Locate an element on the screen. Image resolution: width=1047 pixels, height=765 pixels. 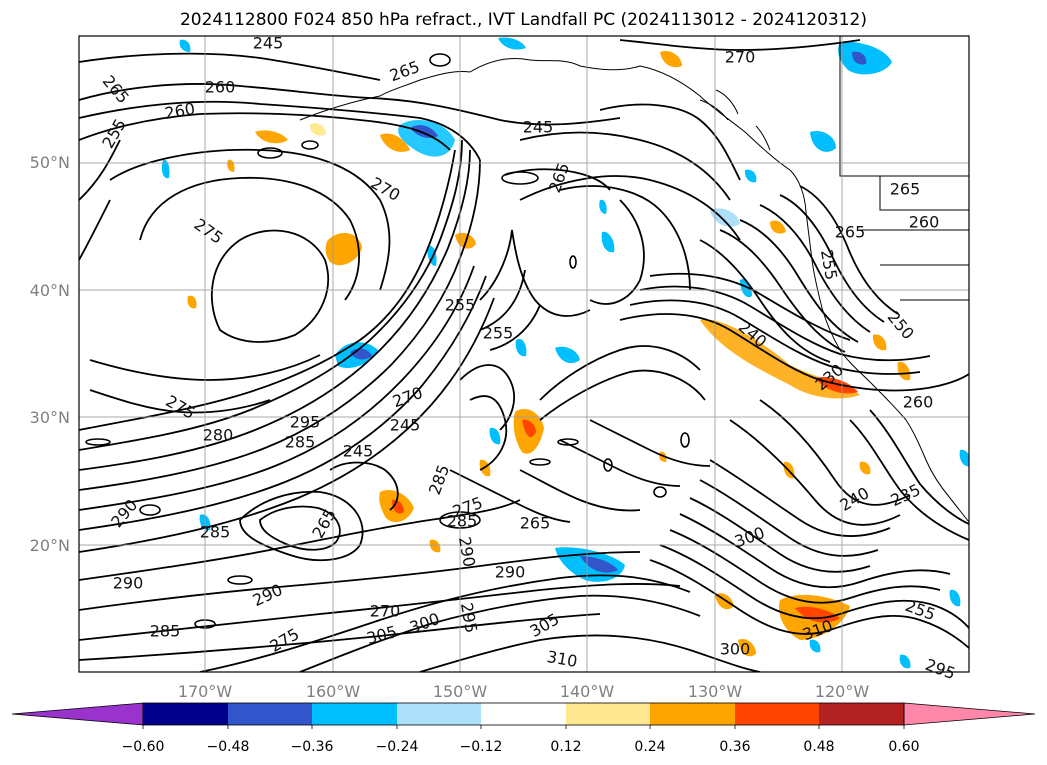
longitude-label: 150°W is located at coordinates (460, 691).